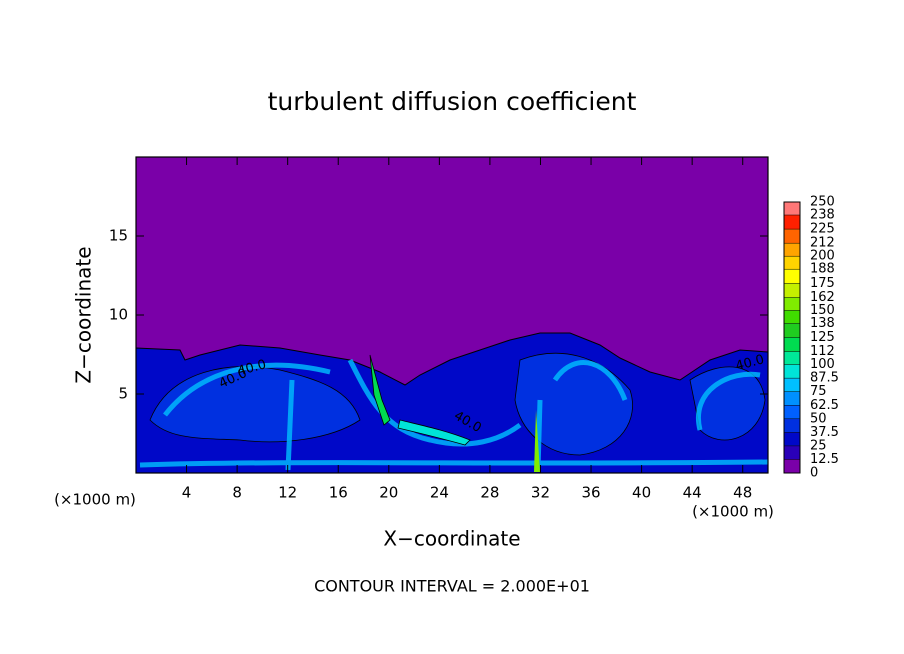 This screenshot has width=904, height=654. What do you see at coordinates (822, 283) in the screenshot?
I see `colorbar-label: 175` at bounding box center [822, 283].